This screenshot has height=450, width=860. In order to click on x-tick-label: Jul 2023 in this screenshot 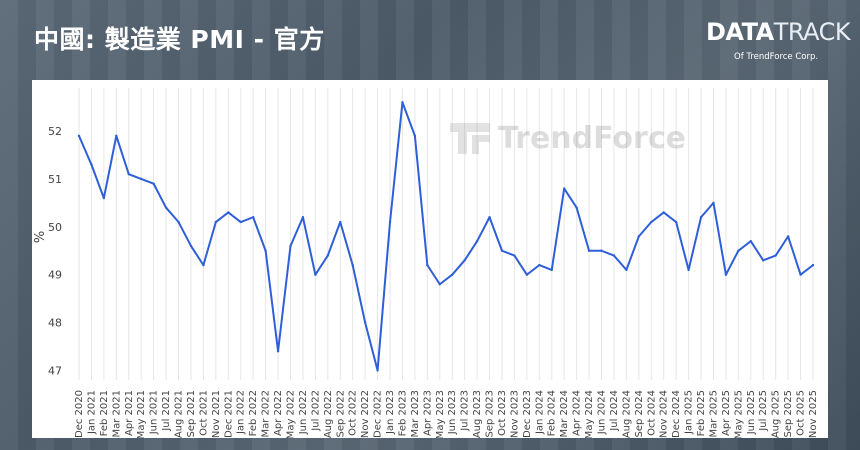, I will do `click(465, 411)`.